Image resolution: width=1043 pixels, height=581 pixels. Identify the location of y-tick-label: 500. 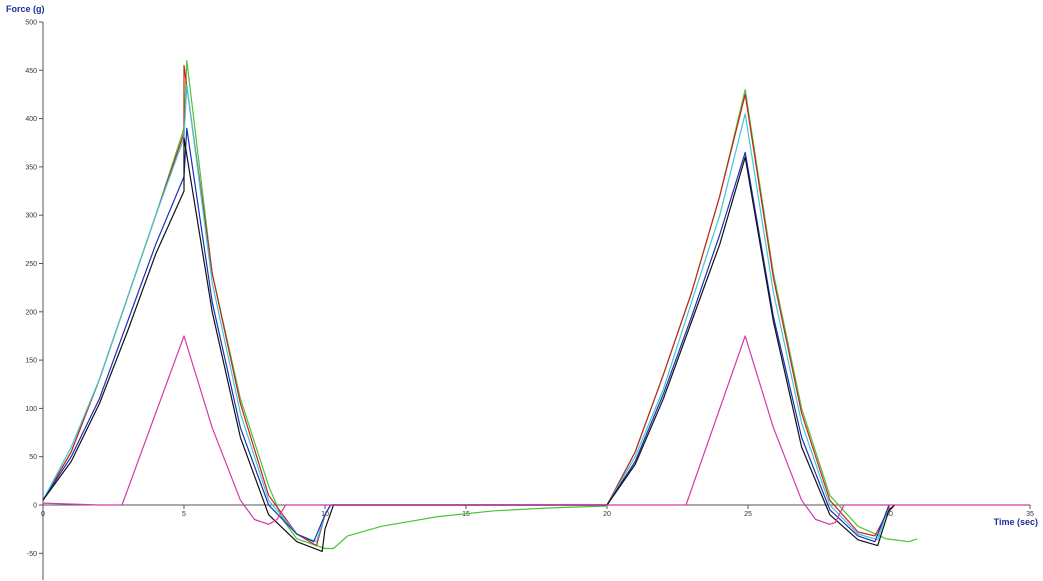
(31, 23).